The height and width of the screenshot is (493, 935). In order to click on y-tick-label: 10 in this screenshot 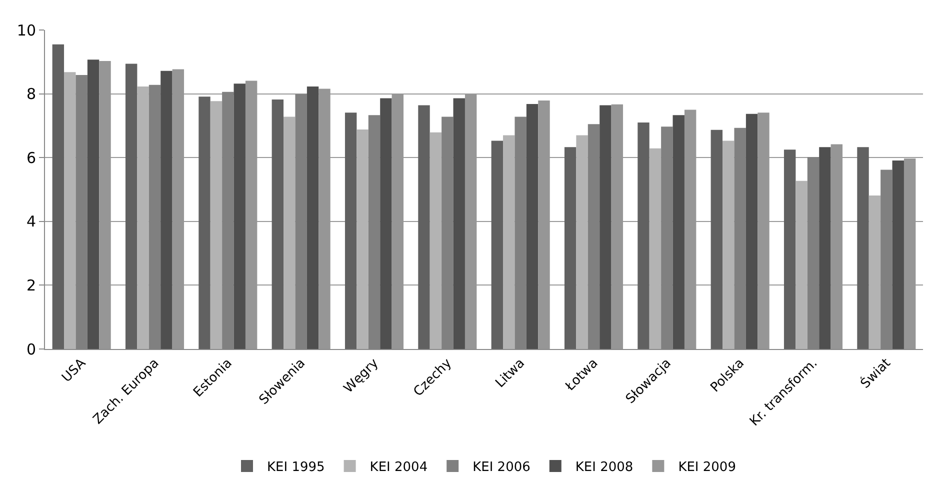, I will do `click(26, 30)`.